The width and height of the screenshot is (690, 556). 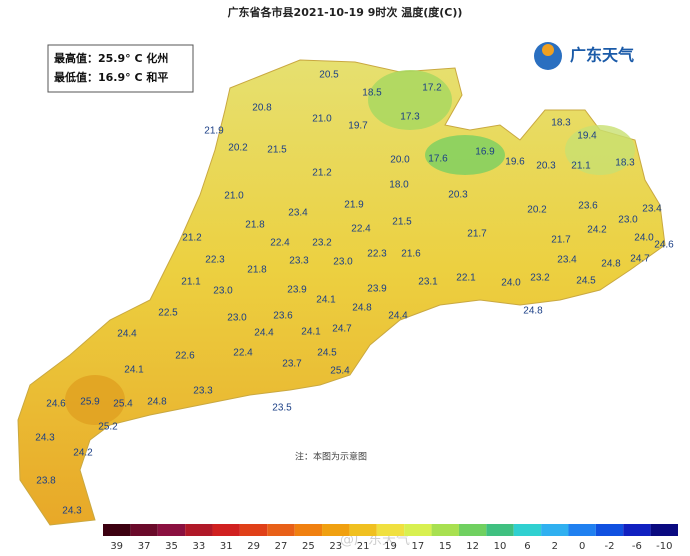 I want to click on legend: 39 37 35 33 31 29 27 25 23 21 19 17 15 12 10 6 2 0 -2 -6 -10, so click(x=390, y=538).